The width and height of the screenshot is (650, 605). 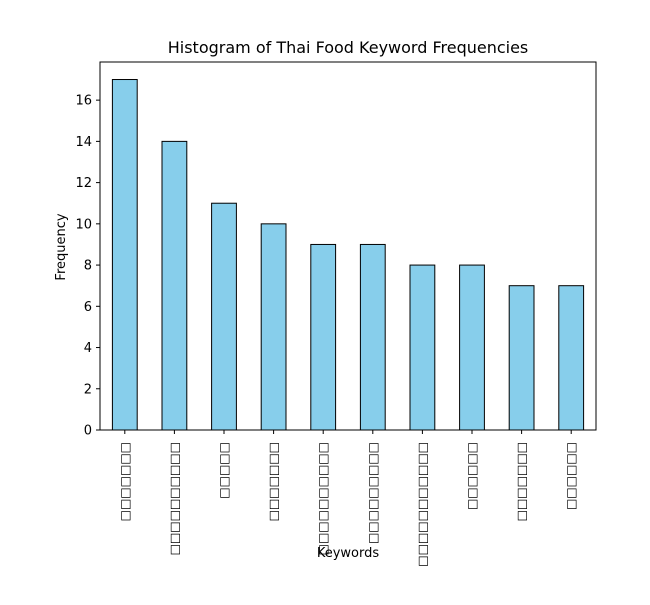 I want to click on y-tick-label-4: 8, so click(x=88, y=266).